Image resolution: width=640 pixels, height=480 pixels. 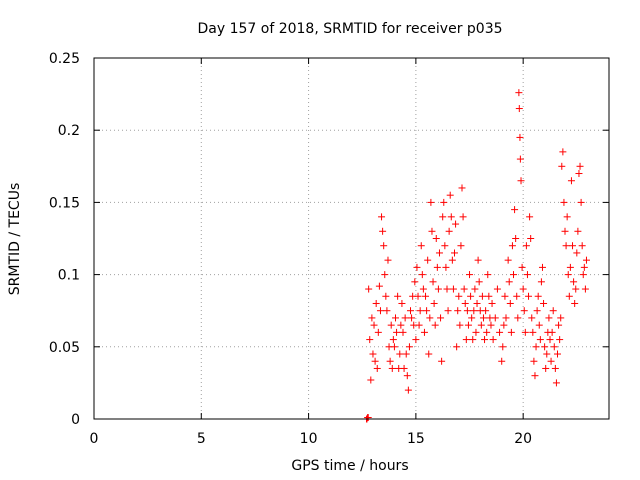 I want to click on x-tick-label: 20, so click(x=523, y=439).